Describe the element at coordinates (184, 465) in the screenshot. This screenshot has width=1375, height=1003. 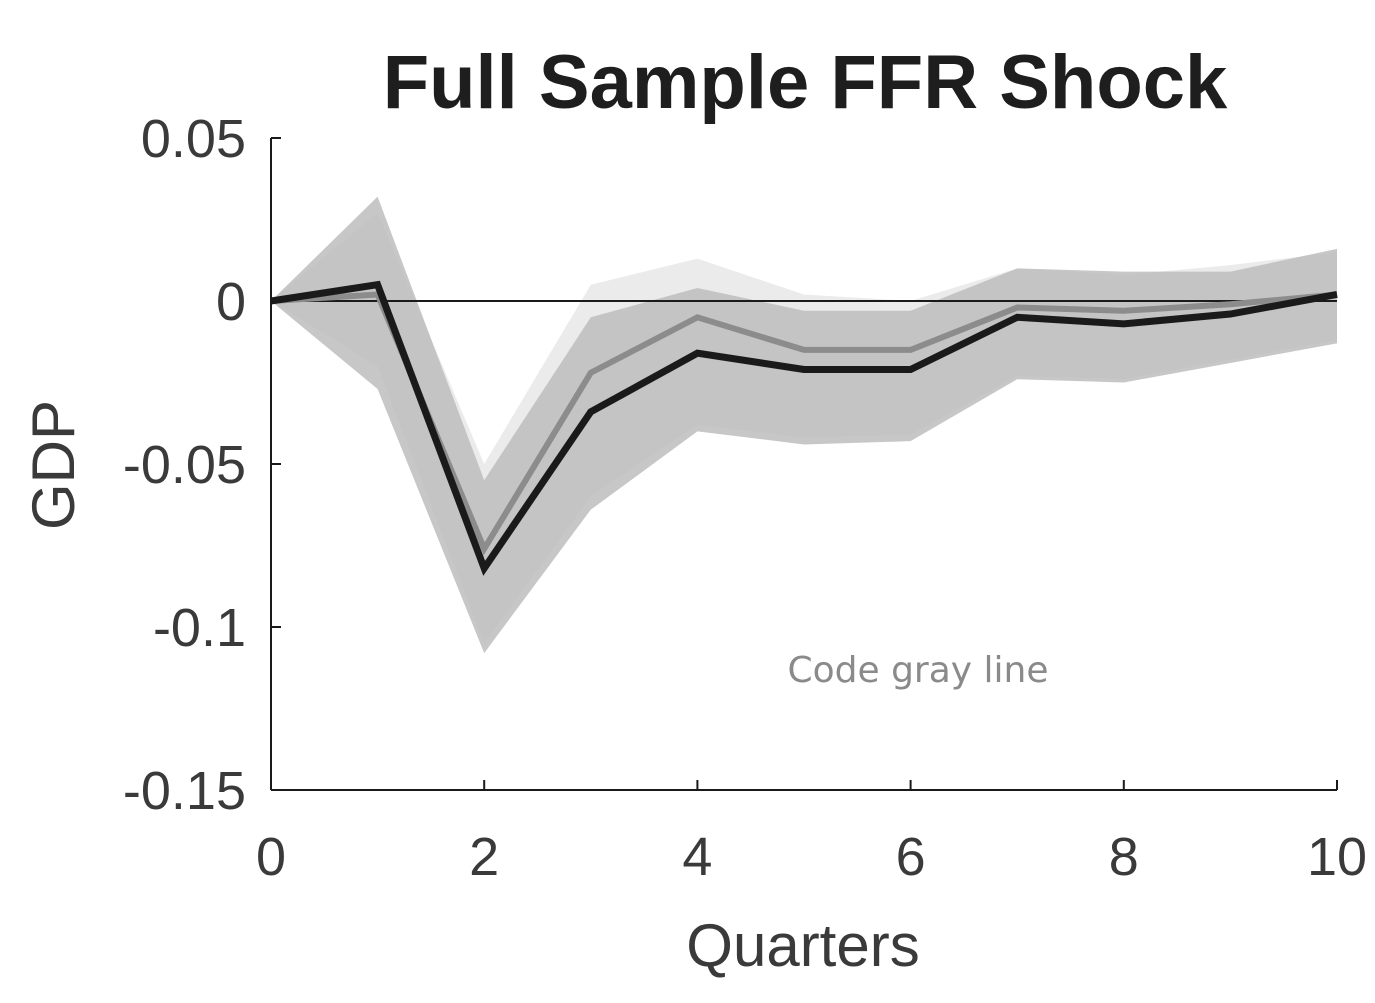
I see `y-tick-label: -0.05` at that location.